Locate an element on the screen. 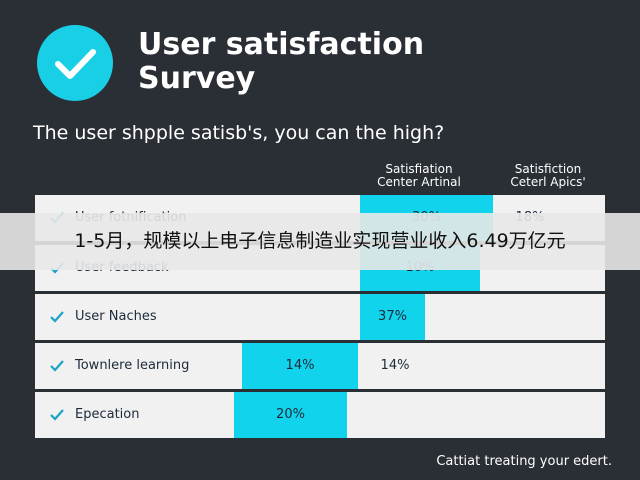 The height and width of the screenshot is (480, 640). title-line: User satisfaction is located at coordinates (281, 44).